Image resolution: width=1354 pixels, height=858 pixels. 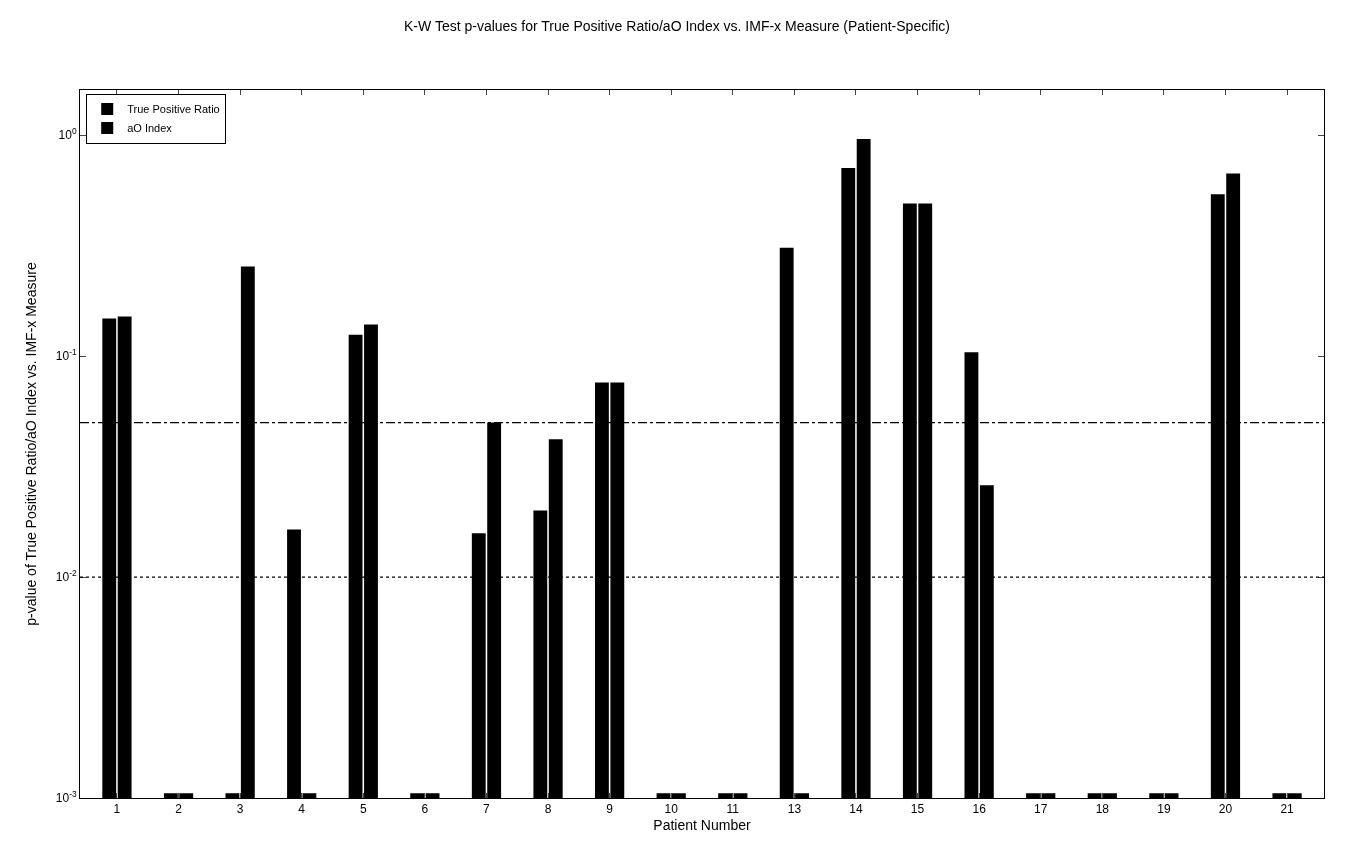 I want to click on x-tick-label: 9, so click(x=610, y=809).